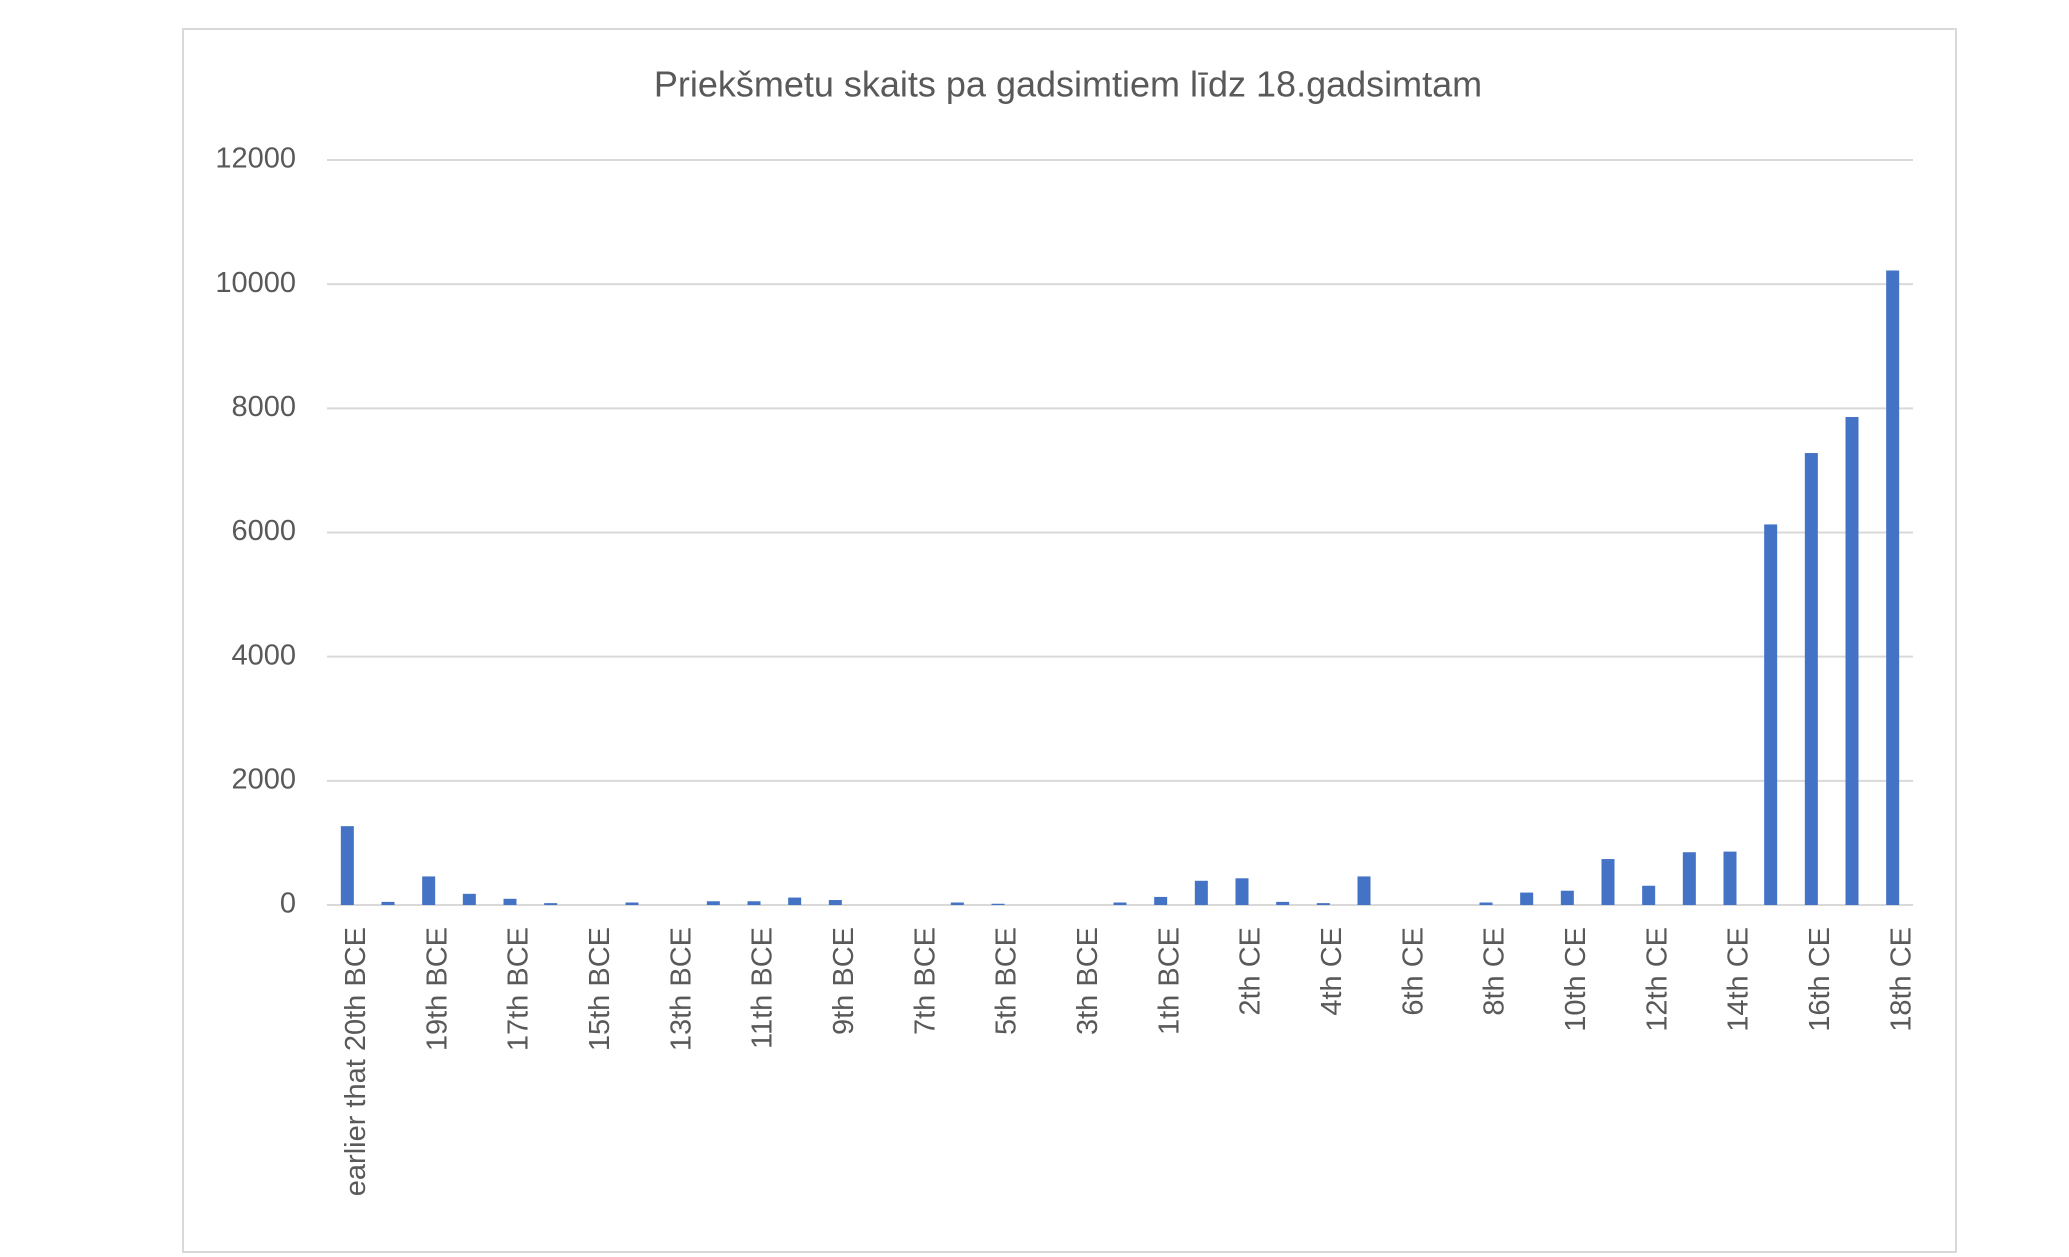 Image resolution: width=2069 pixels, height=1257 pixels. Describe the element at coordinates (356, 1061) in the screenshot. I see `x-tick-label: earlier that 20th BCE` at that location.